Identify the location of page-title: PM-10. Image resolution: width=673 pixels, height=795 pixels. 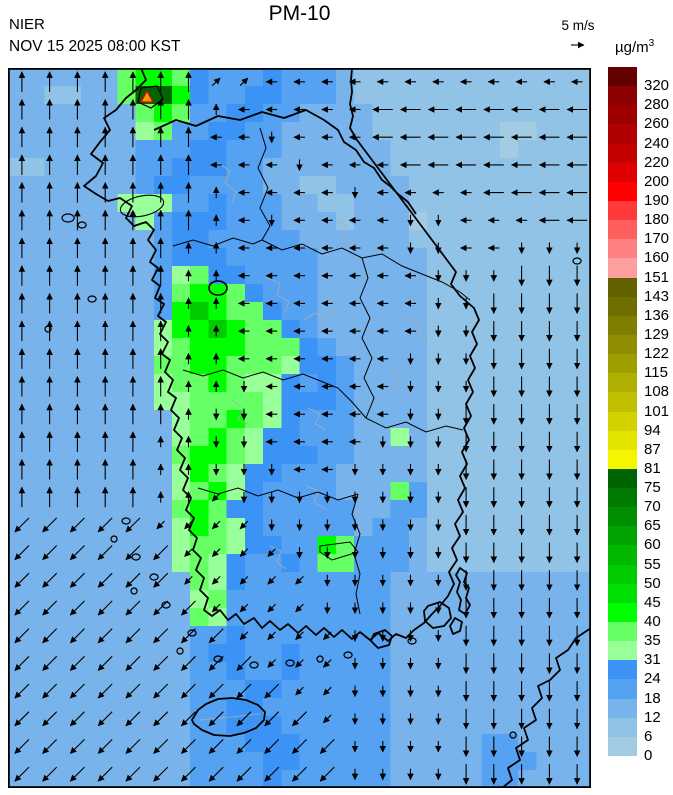
(299, 13).